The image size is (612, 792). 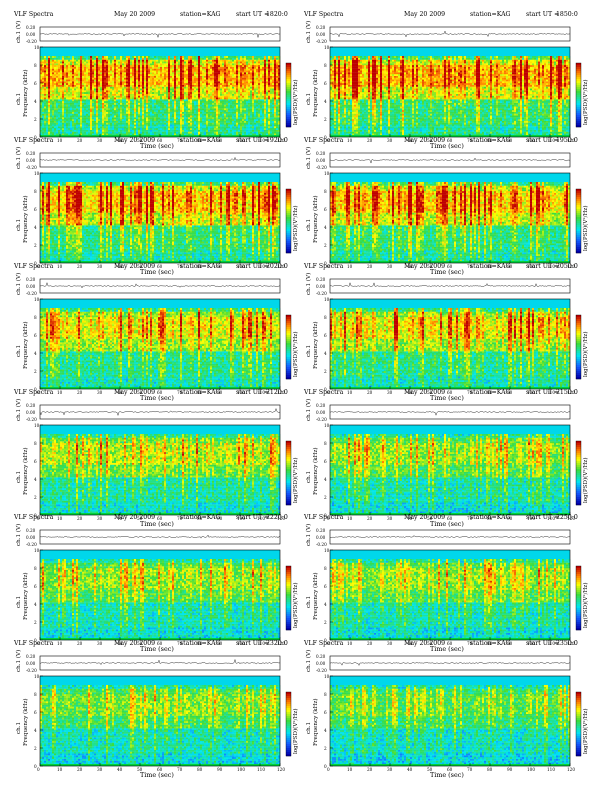 What do you see at coordinates (30, 412) in the screenshot?
I see `amp-tick-6-1: 0.00` at bounding box center [30, 412].